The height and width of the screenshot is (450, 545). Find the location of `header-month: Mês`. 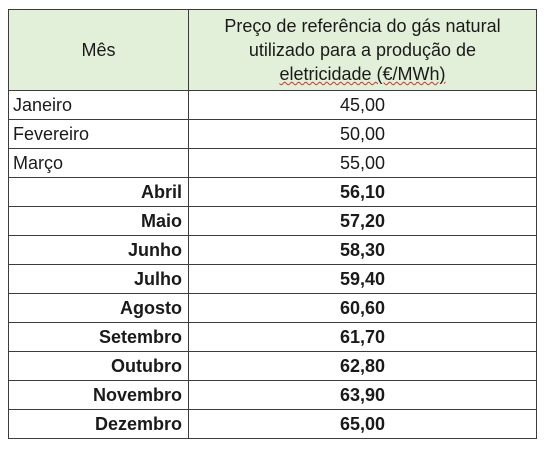

header-month: Mês is located at coordinates (98, 50).